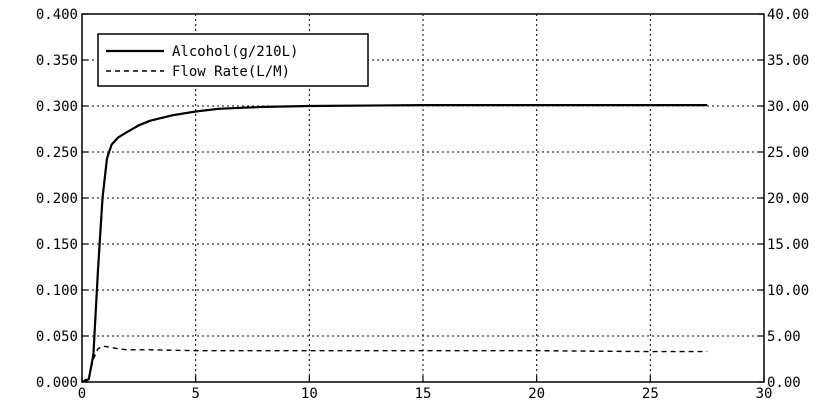 The height and width of the screenshot is (409, 834). I want to click on x-tick-label: 0, so click(82, 394).